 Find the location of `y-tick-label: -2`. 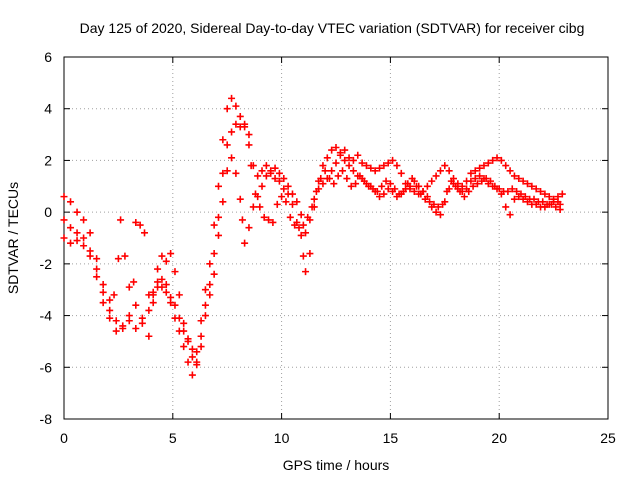

y-tick-label: -2 is located at coordinates (46, 264).